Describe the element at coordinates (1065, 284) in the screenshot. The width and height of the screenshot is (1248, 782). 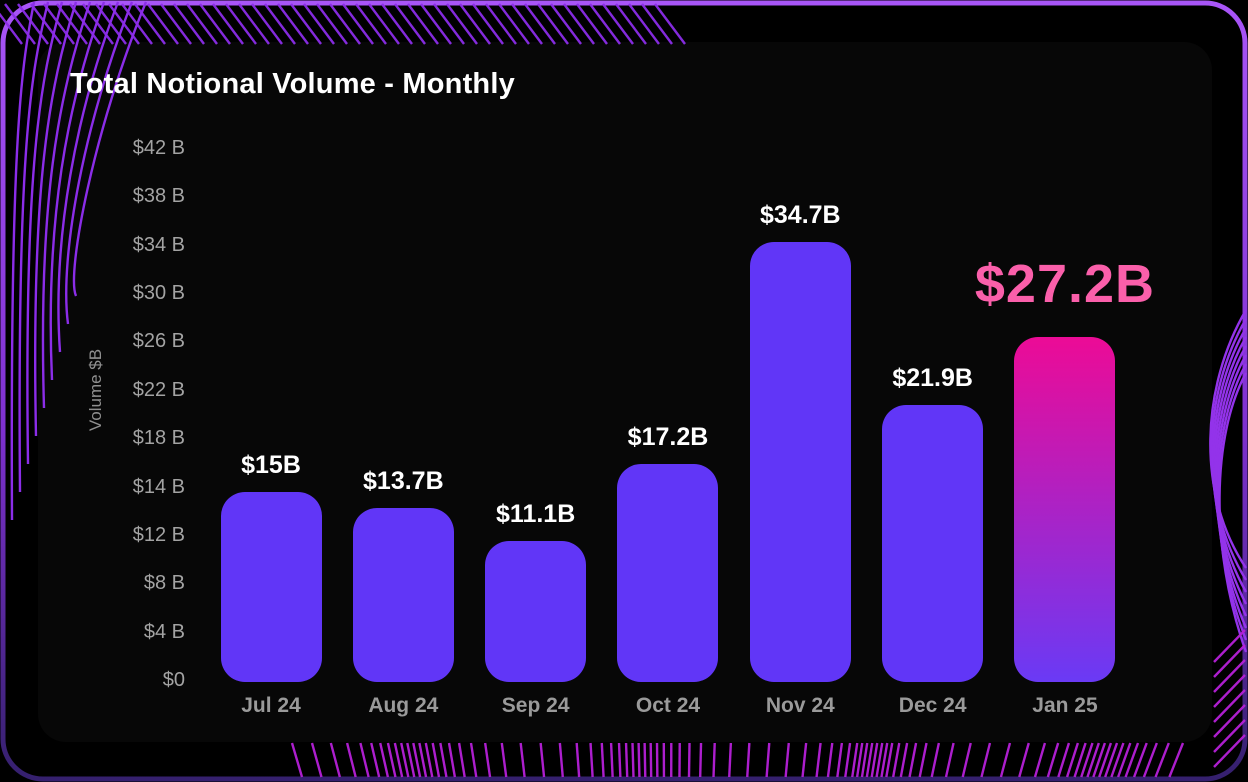
I see `highlight-value-label: $27.2B` at that location.